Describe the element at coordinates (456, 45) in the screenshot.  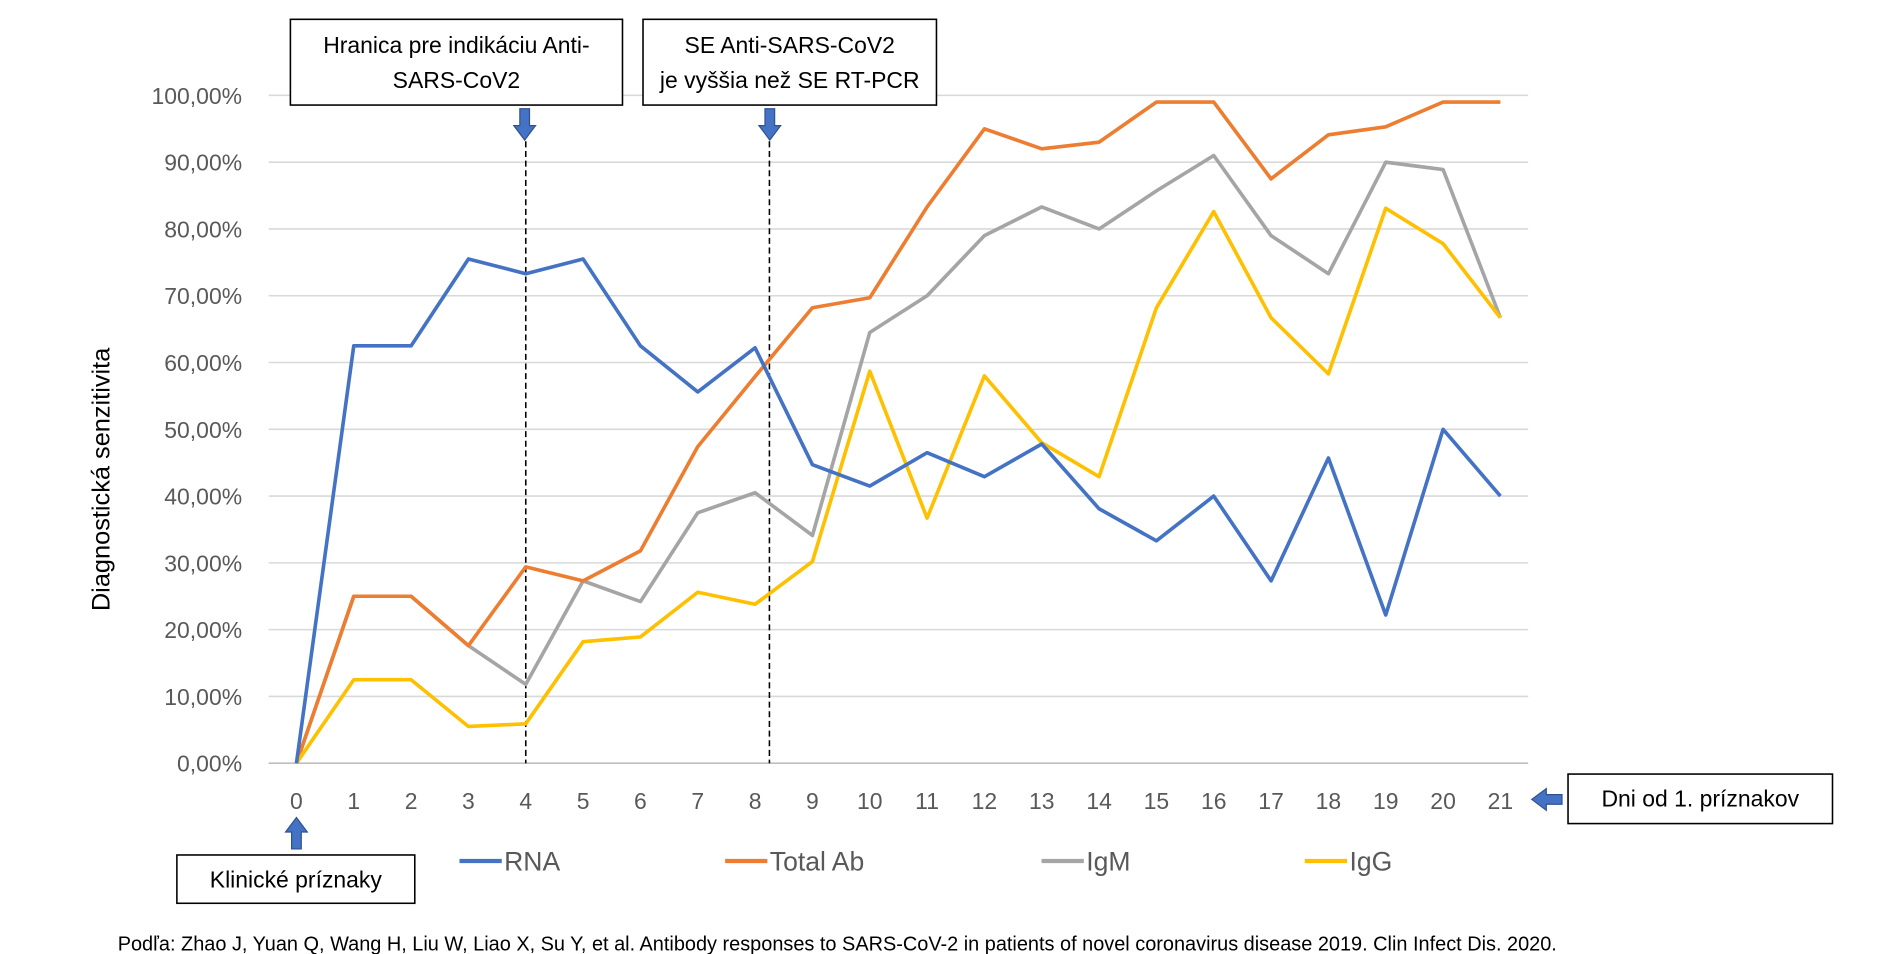
I see `threshold-text-line1: Hranica pre indikáciu Anti-` at that location.